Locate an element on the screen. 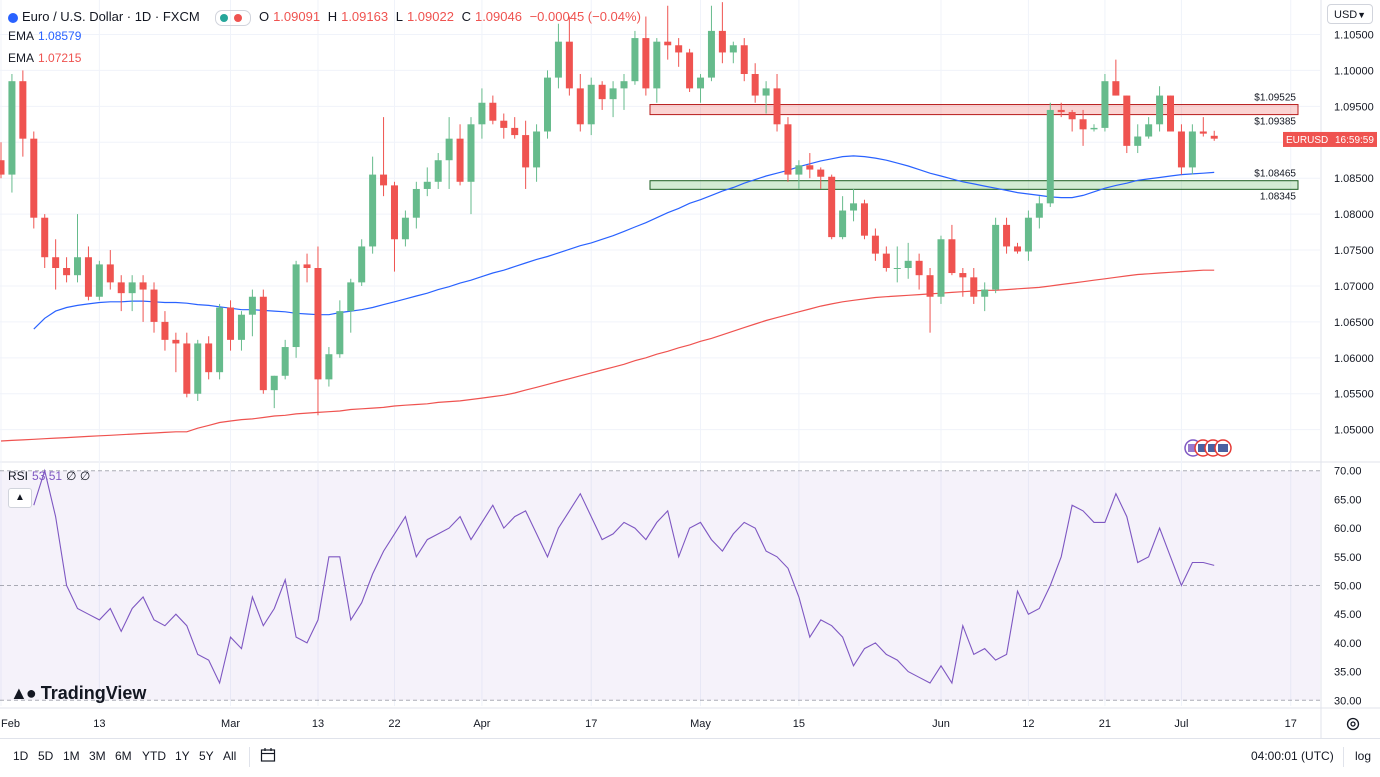 This screenshot has width=1380, height=777. range-1y-button: 1Y is located at coordinates (182, 756).